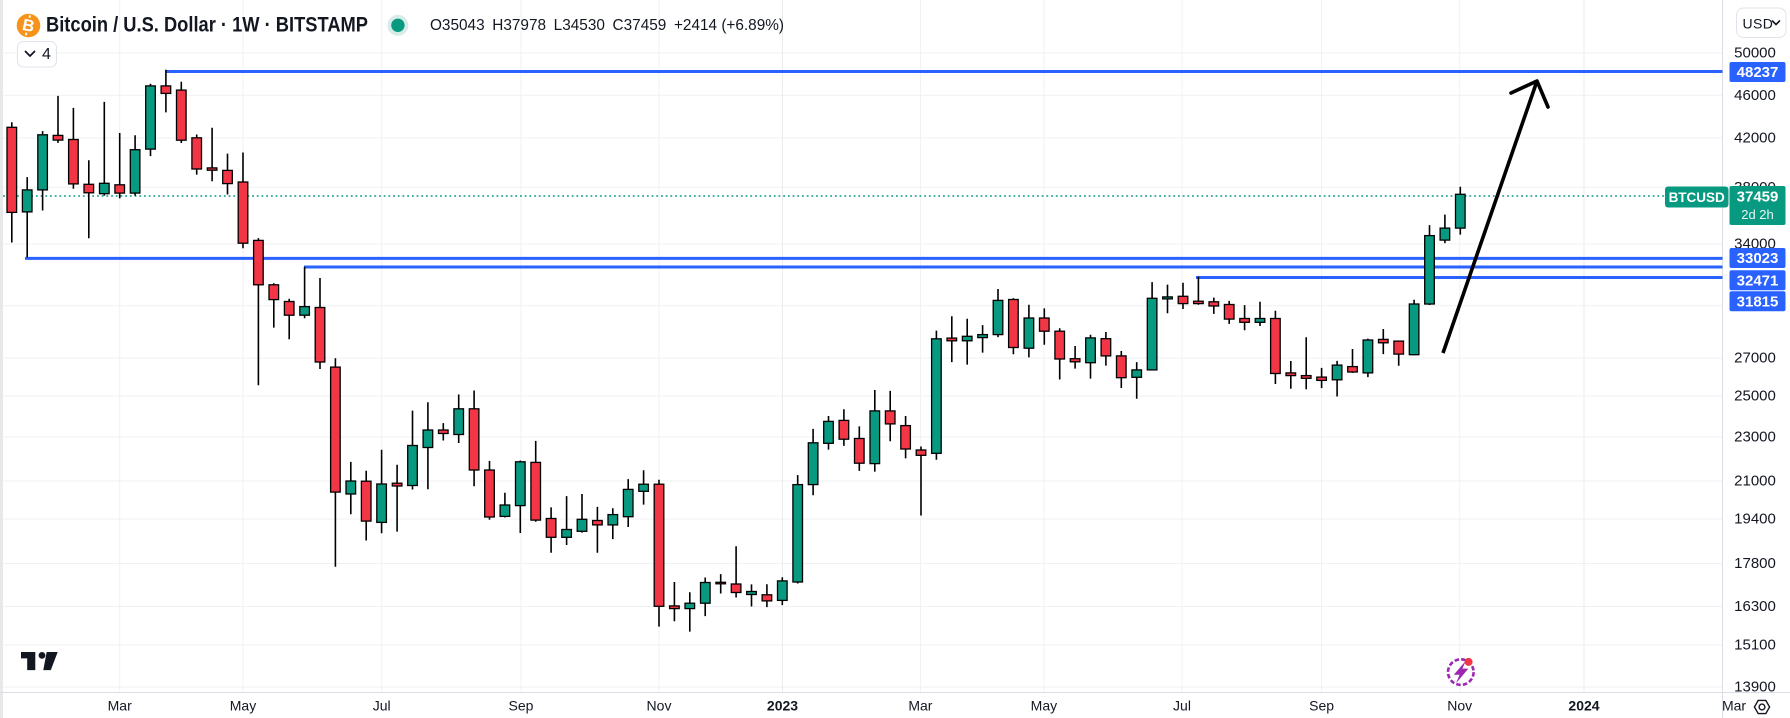 The height and width of the screenshot is (718, 1790). Describe the element at coordinates (1755, 481) in the screenshot. I see `svg-text: 21000` at that location.